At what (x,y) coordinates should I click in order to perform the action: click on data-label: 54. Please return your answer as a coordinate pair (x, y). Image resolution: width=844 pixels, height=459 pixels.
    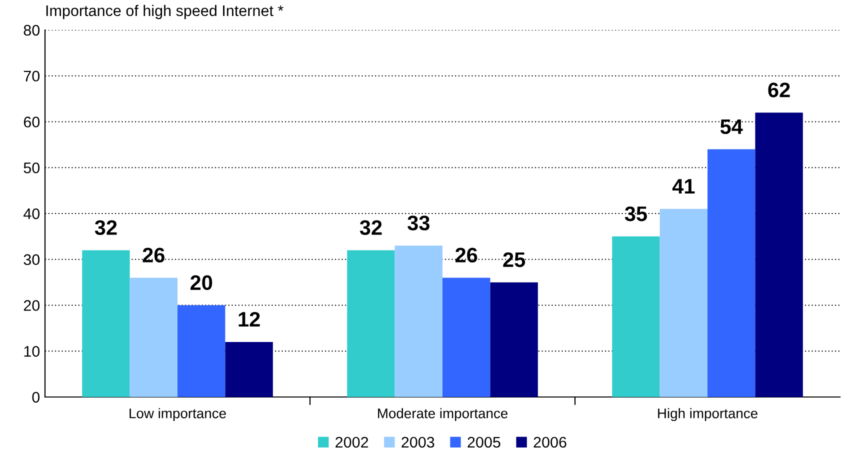
    Looking at the image, I should click on (731, 127).